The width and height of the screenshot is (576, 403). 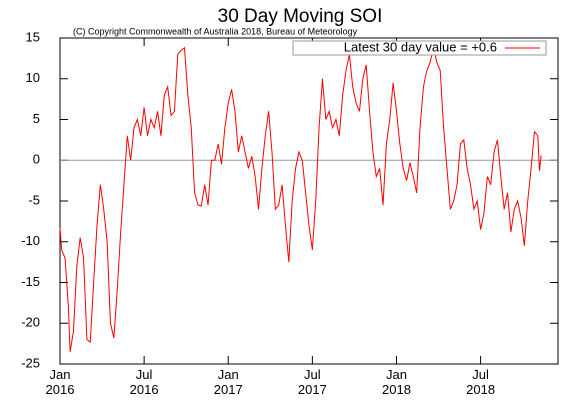 I want to click on x-tick-label-box: Jan 2017, so click(x=228, y=382).